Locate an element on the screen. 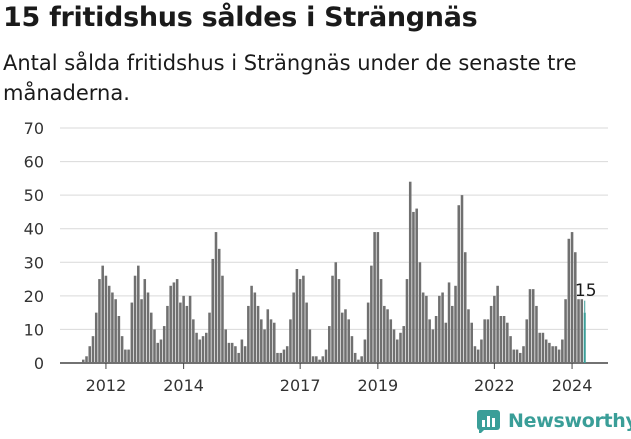 The height and width of the screenshot is (439, 631). y-tick-label: 20 is located at coordinates (34, 296).